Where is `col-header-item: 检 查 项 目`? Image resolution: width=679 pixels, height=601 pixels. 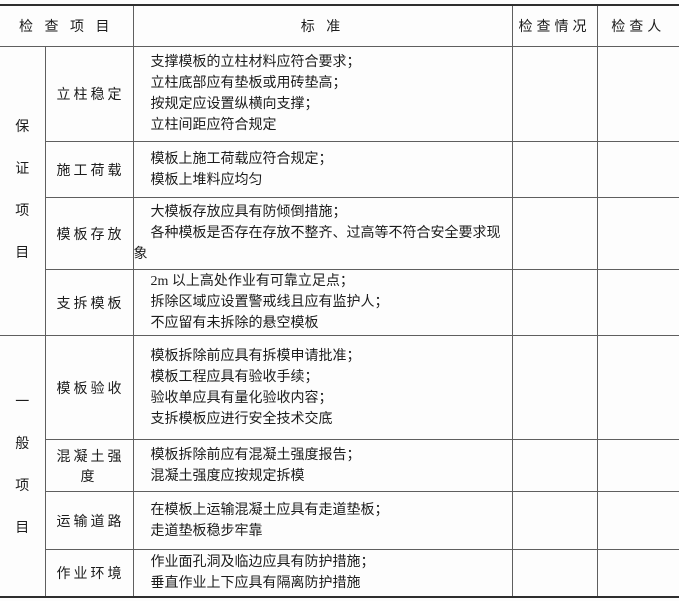 col-header-item: 检 查 项 目 is located at coordinates (67, 25).